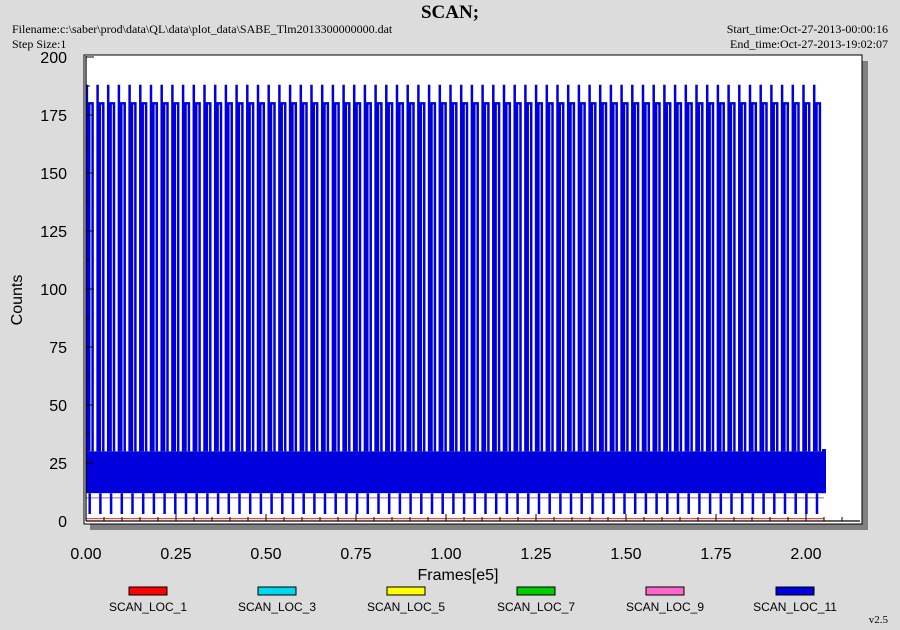 The image size is (900, 630). What do you see at coordinates (809, 44) in the screenshot?
I see `end-time-label: End_time:Oct-27-2013-19:02:07` at bounding box center [809, 44].